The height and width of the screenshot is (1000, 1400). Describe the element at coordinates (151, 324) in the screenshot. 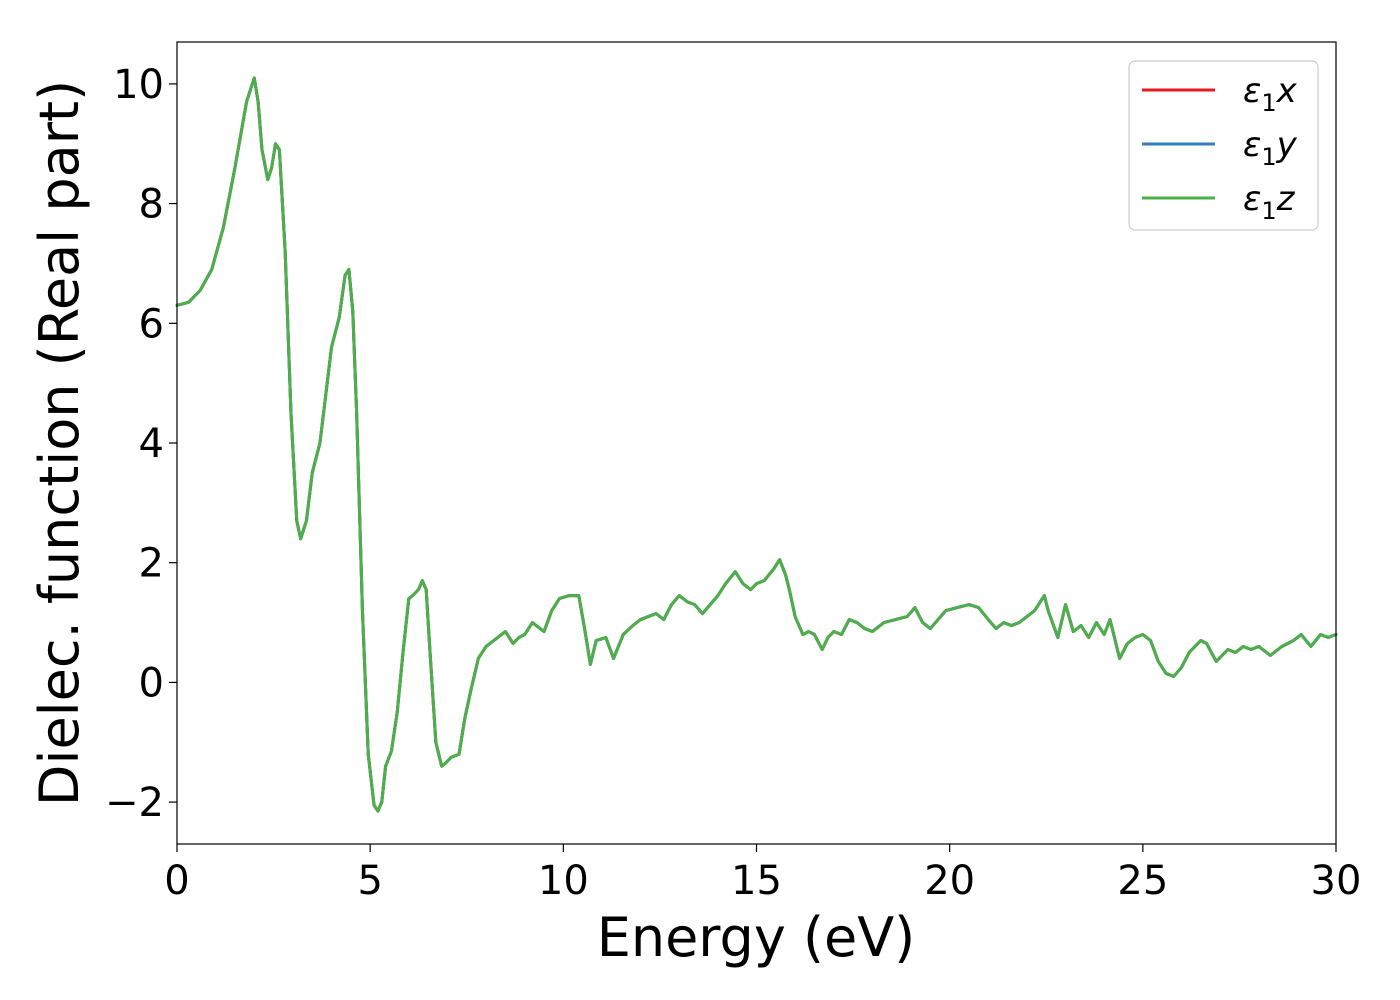

I see `y-tick-label: 6` at that location.